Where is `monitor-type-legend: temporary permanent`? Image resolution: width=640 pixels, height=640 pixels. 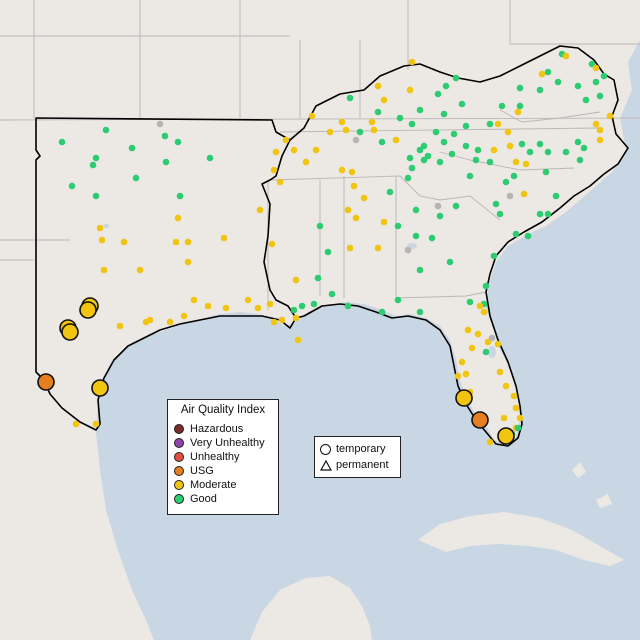
monitor-type-legend: temporary permanent is located at coordinates (357, 457).